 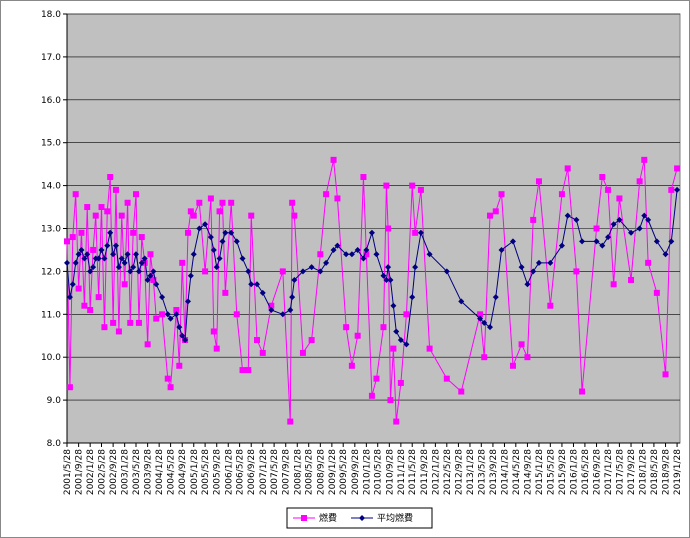 What do you see at coordinates (80, 472) in the screenshot?
I see `x-tick-label: 2001/9/28` at bounding box center [80, 472].